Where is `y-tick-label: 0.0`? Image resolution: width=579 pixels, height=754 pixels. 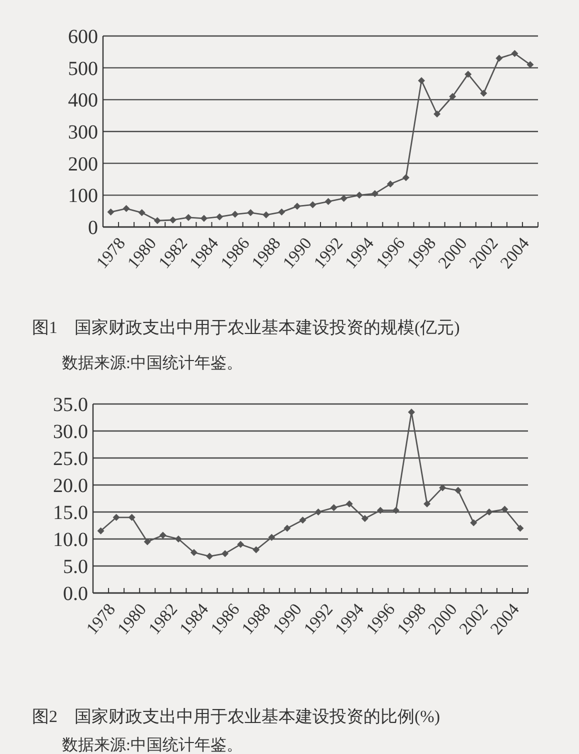 y-tick-label: 0.0 is located at coordinates (75, 594).